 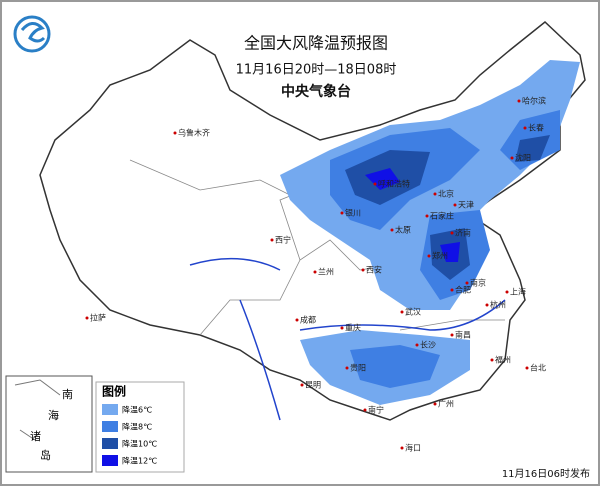 I want to click on city-label: 南宁, so click(x=376, y=410).